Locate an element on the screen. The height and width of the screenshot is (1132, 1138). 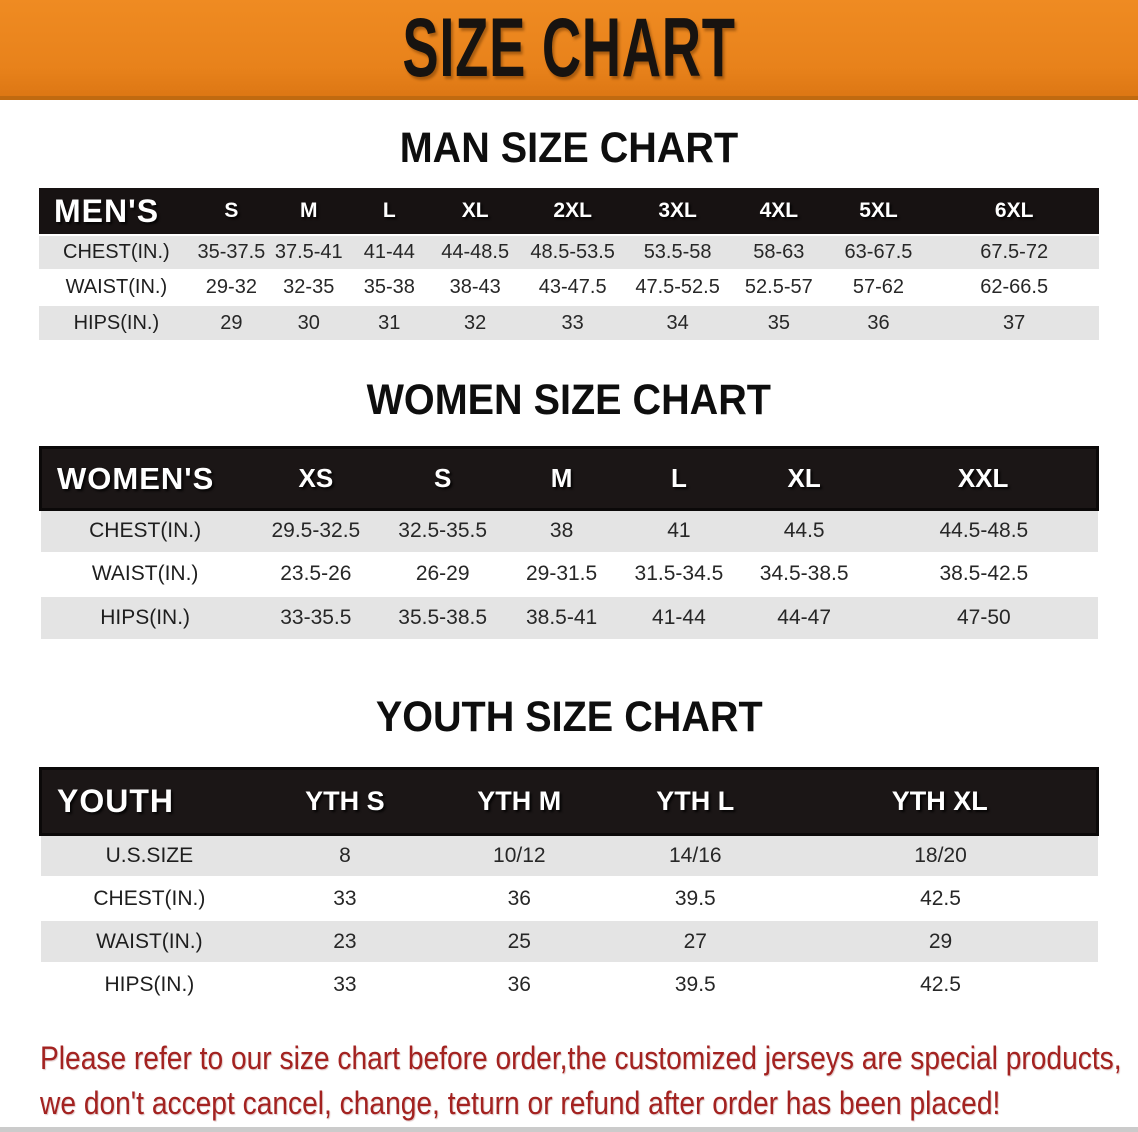
men-header-band: MEN'S S M L XL 2XL 3XL 4XL 5XL 6XL is located at coordinates (569, 211).